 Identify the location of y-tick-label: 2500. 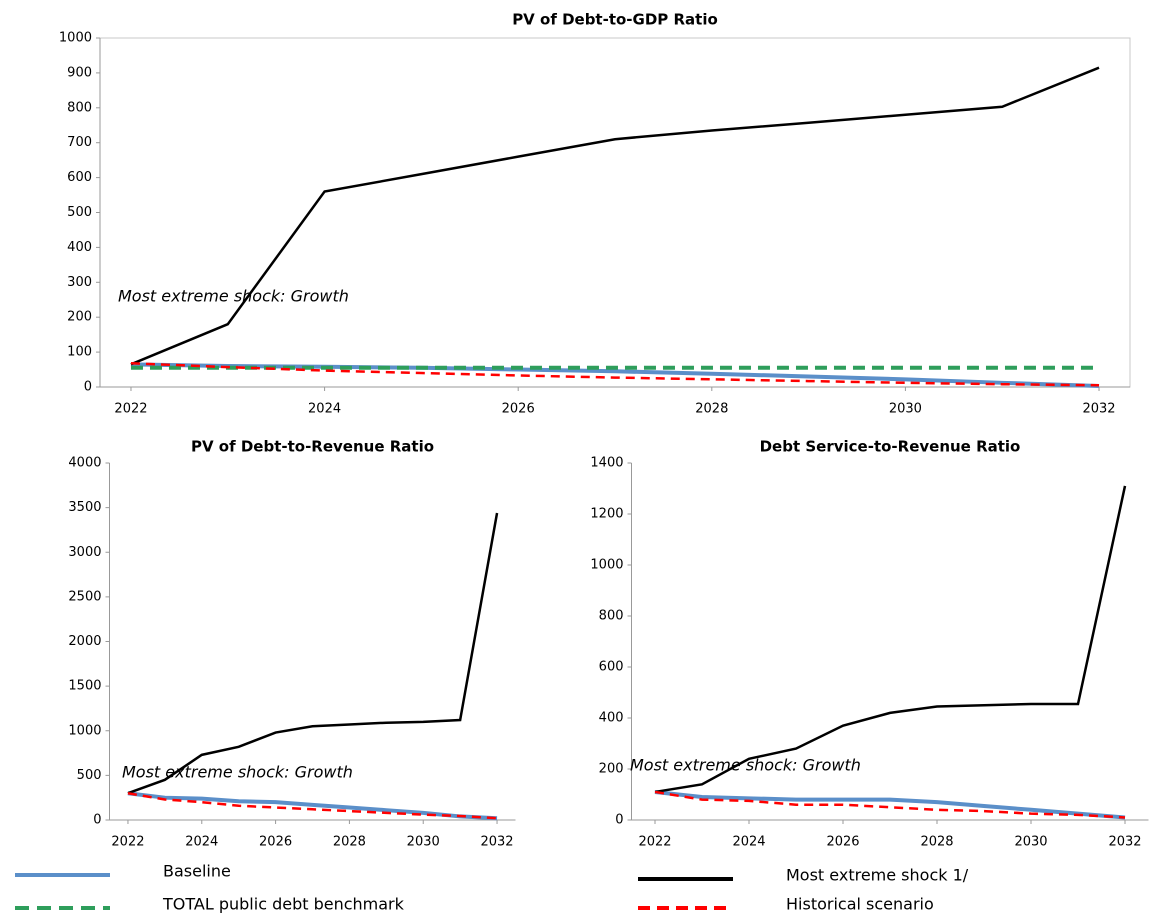
(84, 596).